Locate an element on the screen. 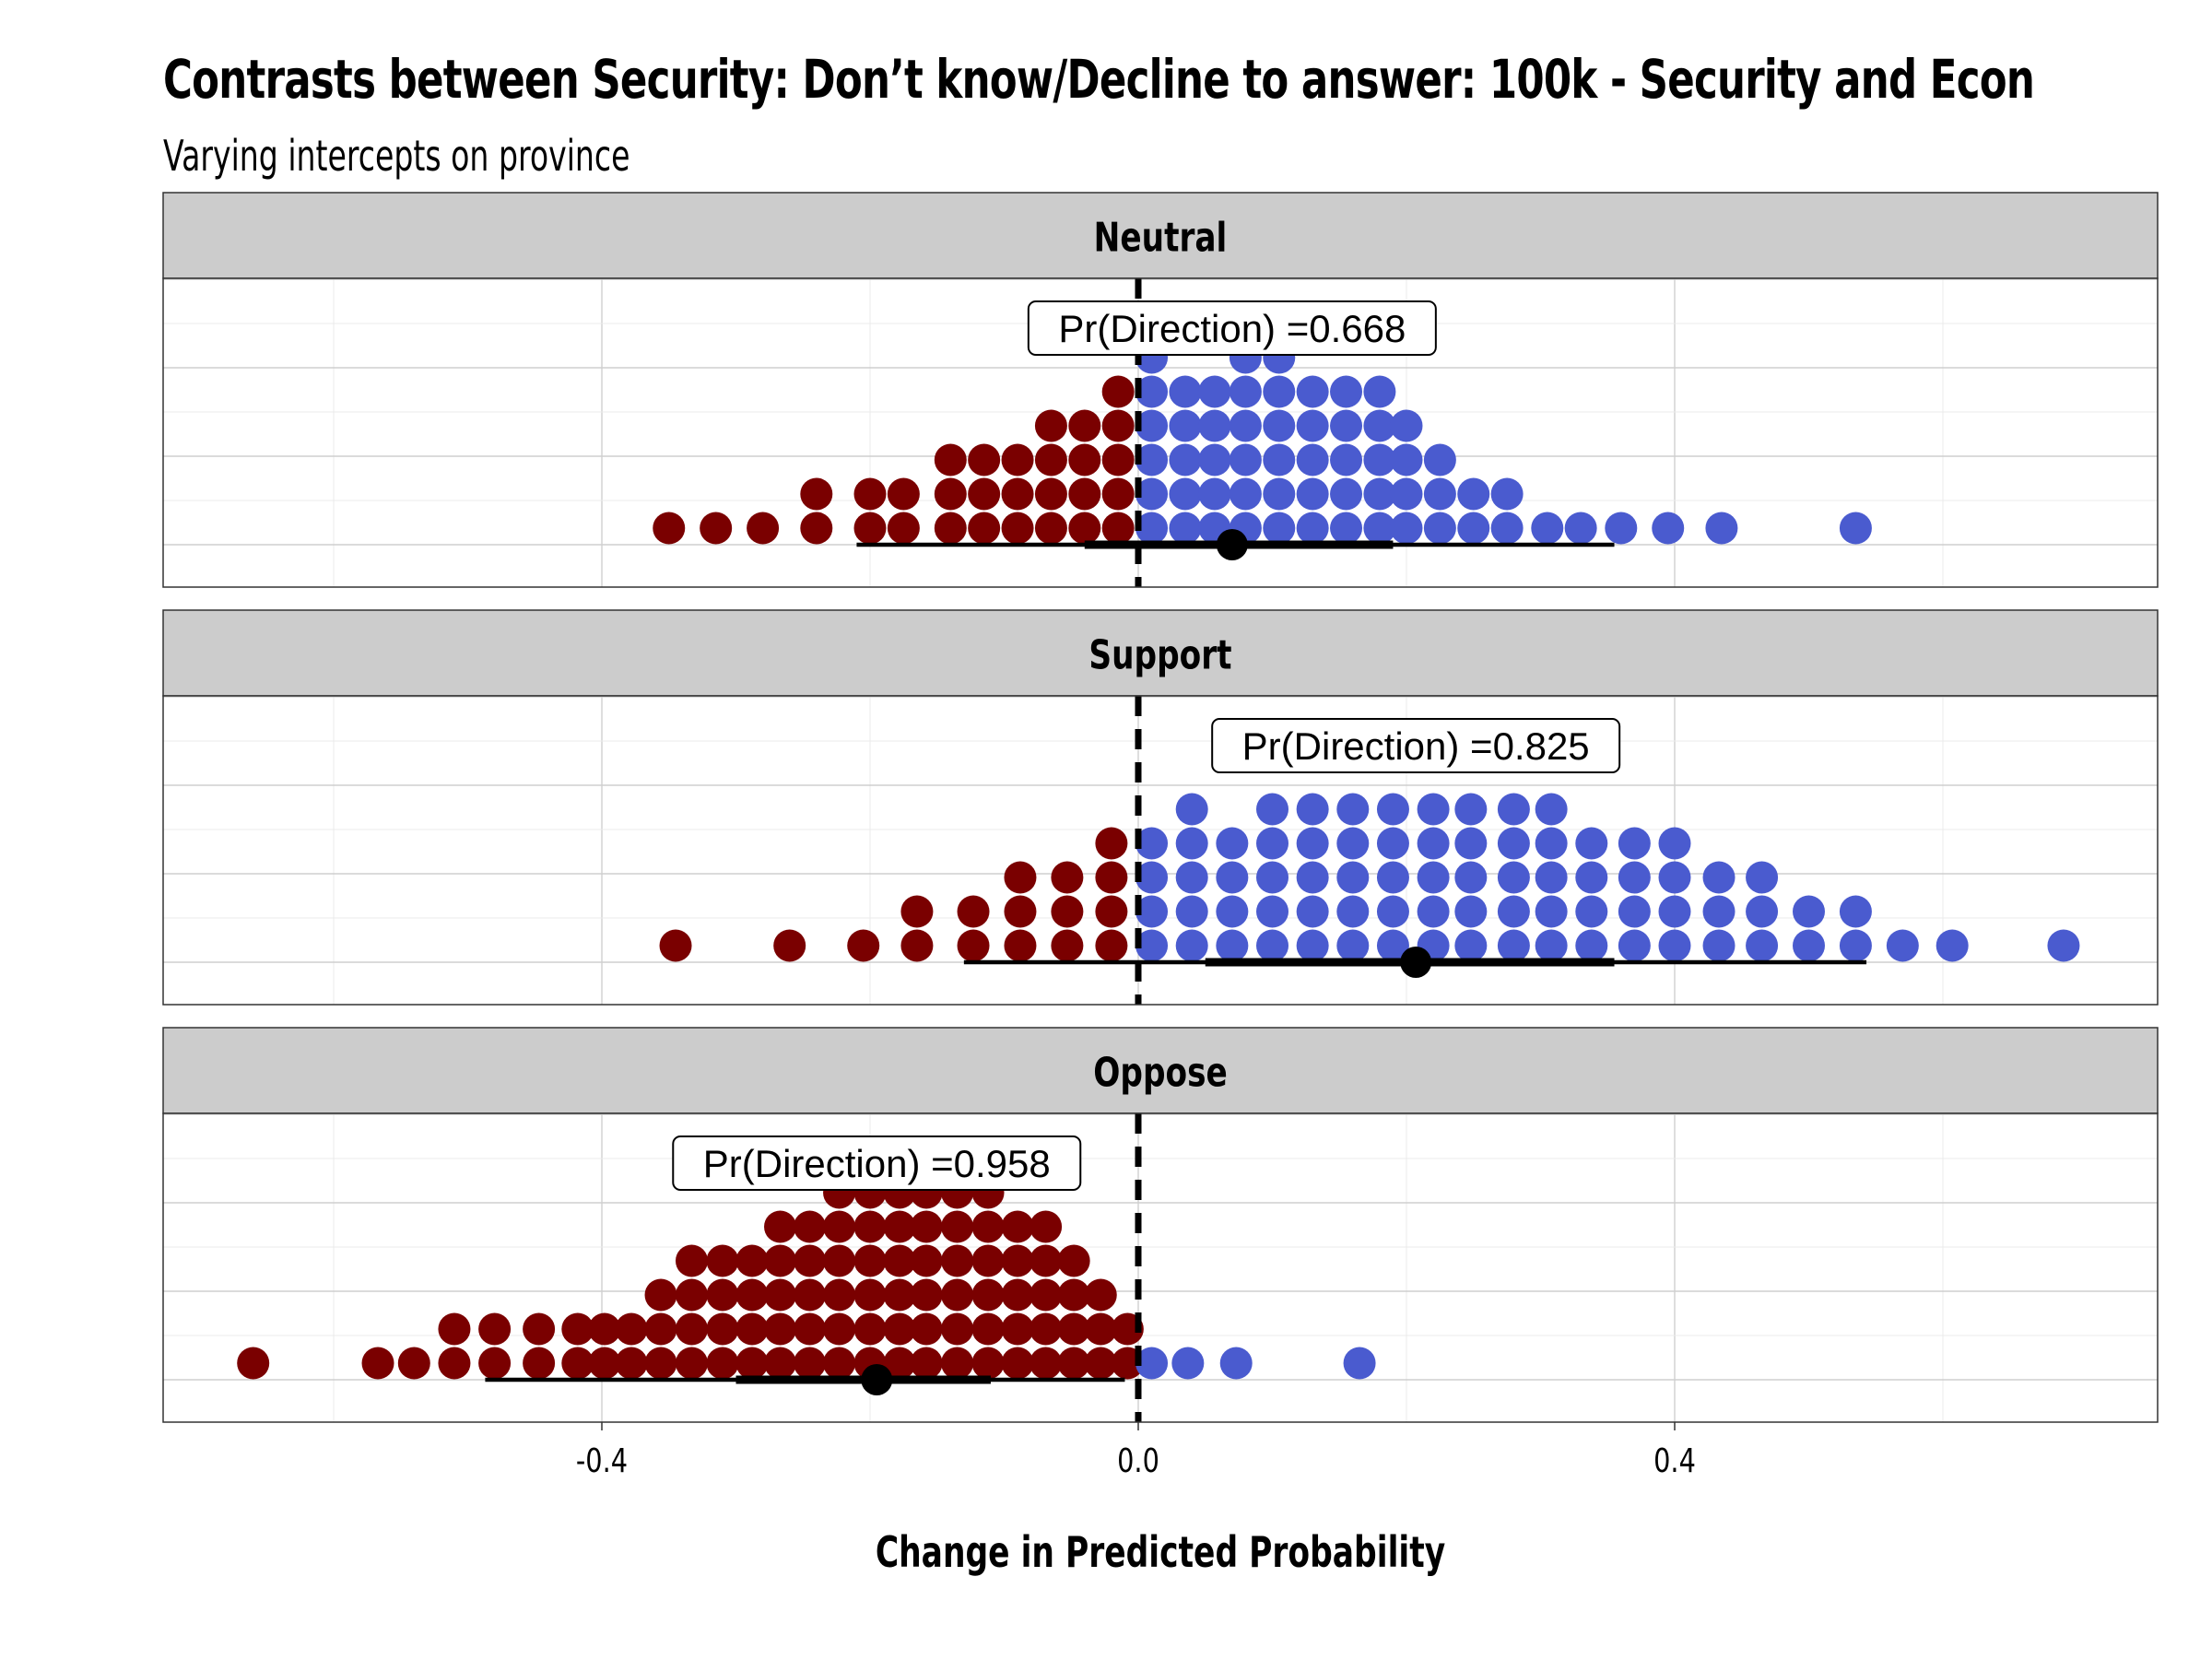  chart-subtitle: Varying intercepts on province is located at coordinates (396, 156).